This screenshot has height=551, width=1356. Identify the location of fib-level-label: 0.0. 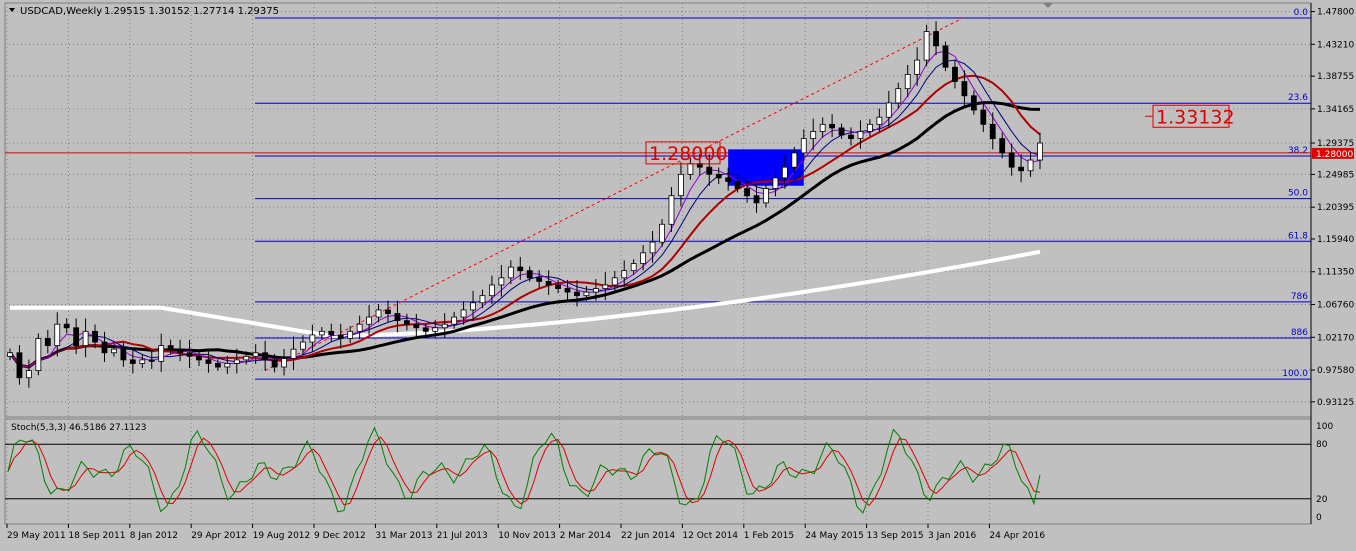
(1301, 13).